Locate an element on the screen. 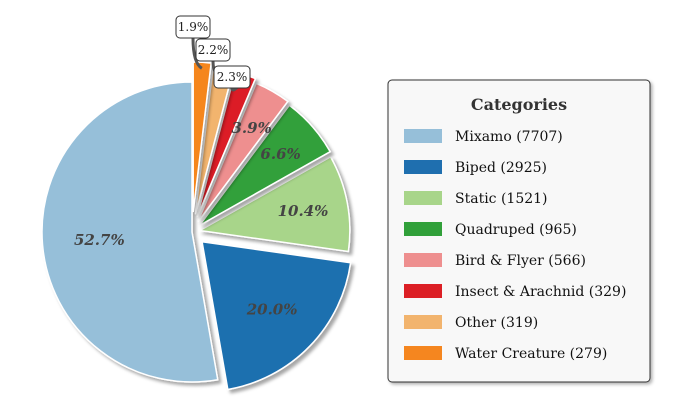 The height and width of the screenshot is (413, 688). legend-title: Categories is located at coordinates (519, 104).